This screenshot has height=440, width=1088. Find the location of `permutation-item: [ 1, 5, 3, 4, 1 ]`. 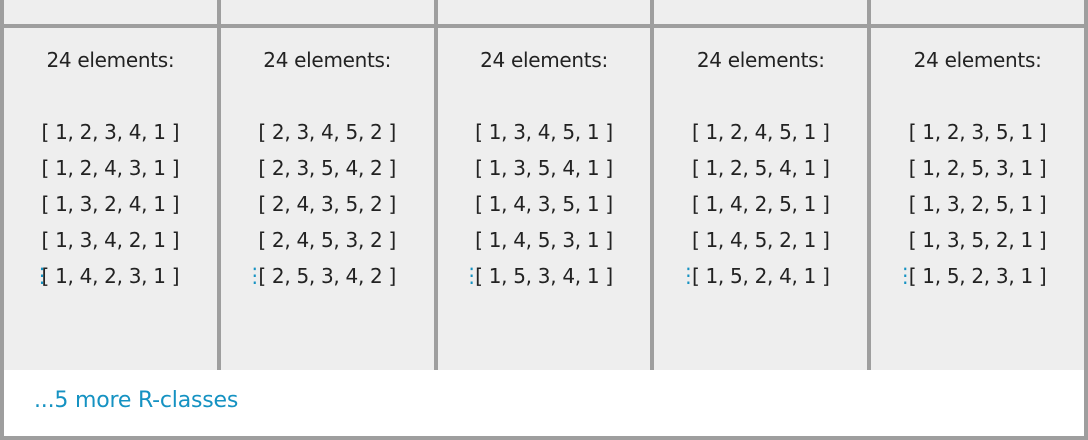

permutation-item: [ 1, 5, 3, 4, 1 ] is located at coordinates (544, 276).